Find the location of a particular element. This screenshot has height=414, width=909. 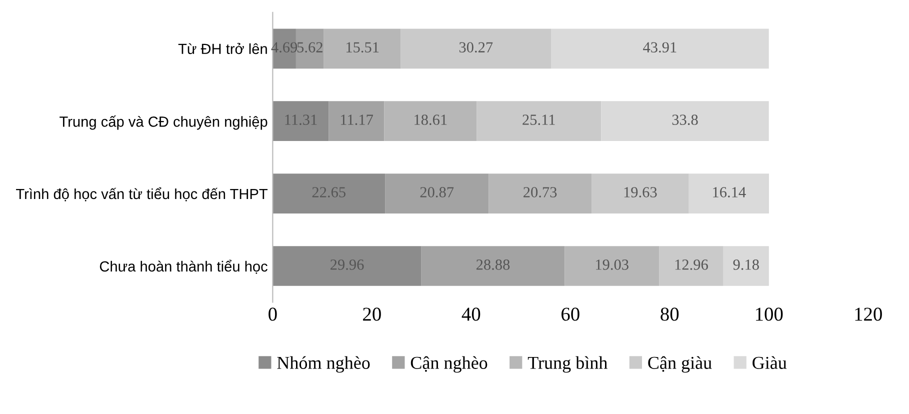

data-label: 5.62 is located at coordinates (309, 47).